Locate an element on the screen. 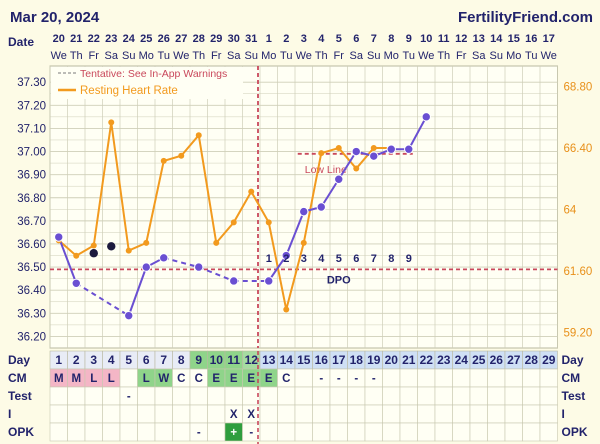  left-tick-label: 36.40 is located at coordinates (31, 291).